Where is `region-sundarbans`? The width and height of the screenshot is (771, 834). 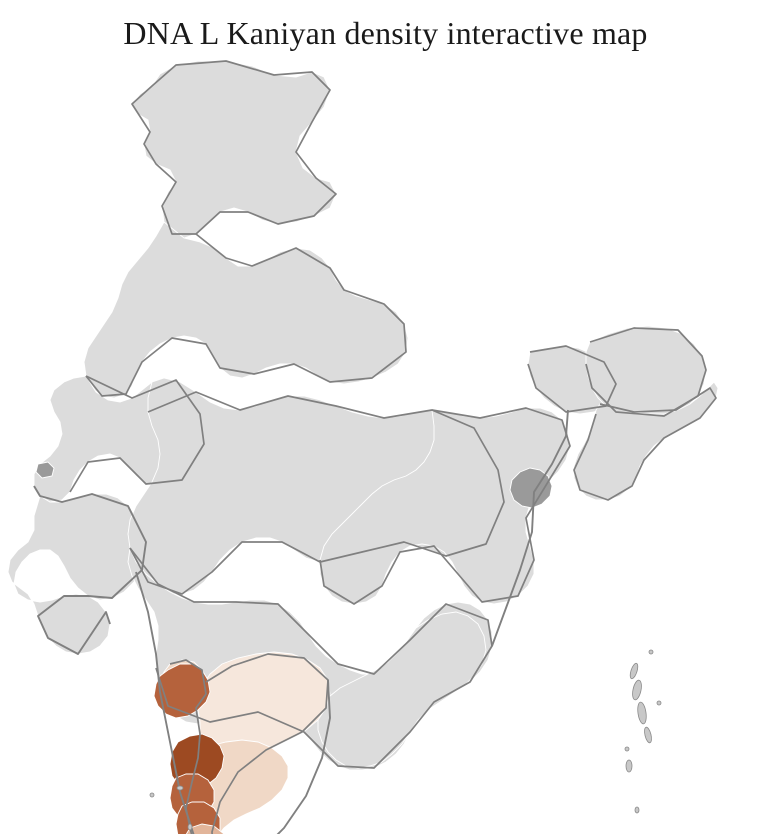 region-sundarbans is located at coordinates (531, 488).